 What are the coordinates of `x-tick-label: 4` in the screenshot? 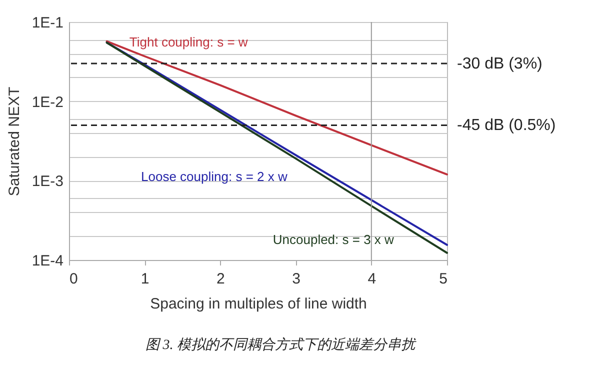 It's located at (372, 279).